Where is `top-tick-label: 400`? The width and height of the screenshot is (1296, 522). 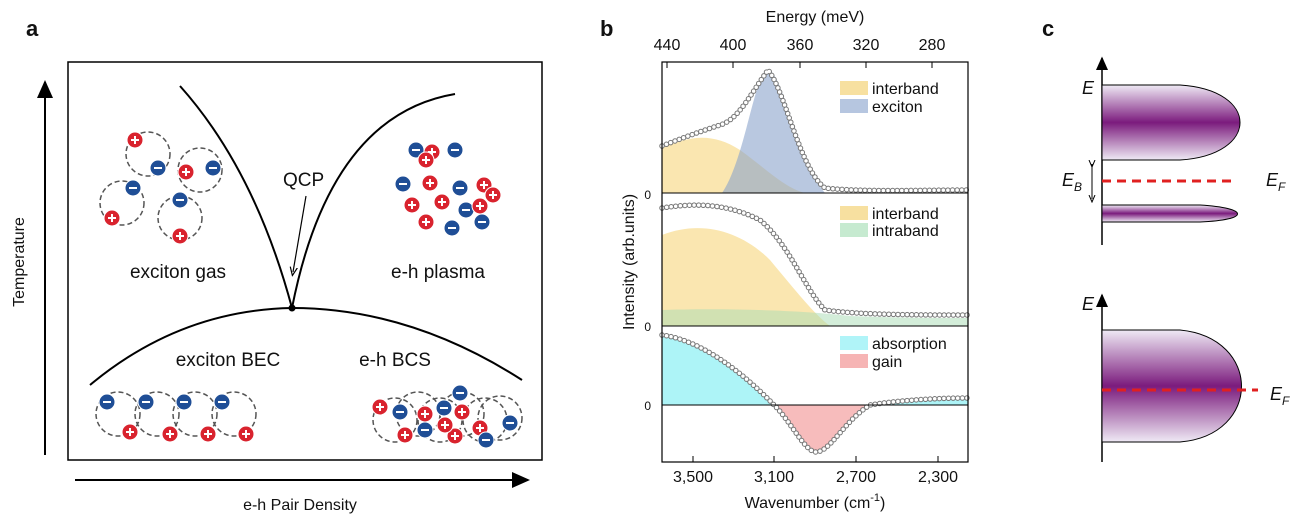
top-tick-label: 400 is located at coordinates (733, 45).